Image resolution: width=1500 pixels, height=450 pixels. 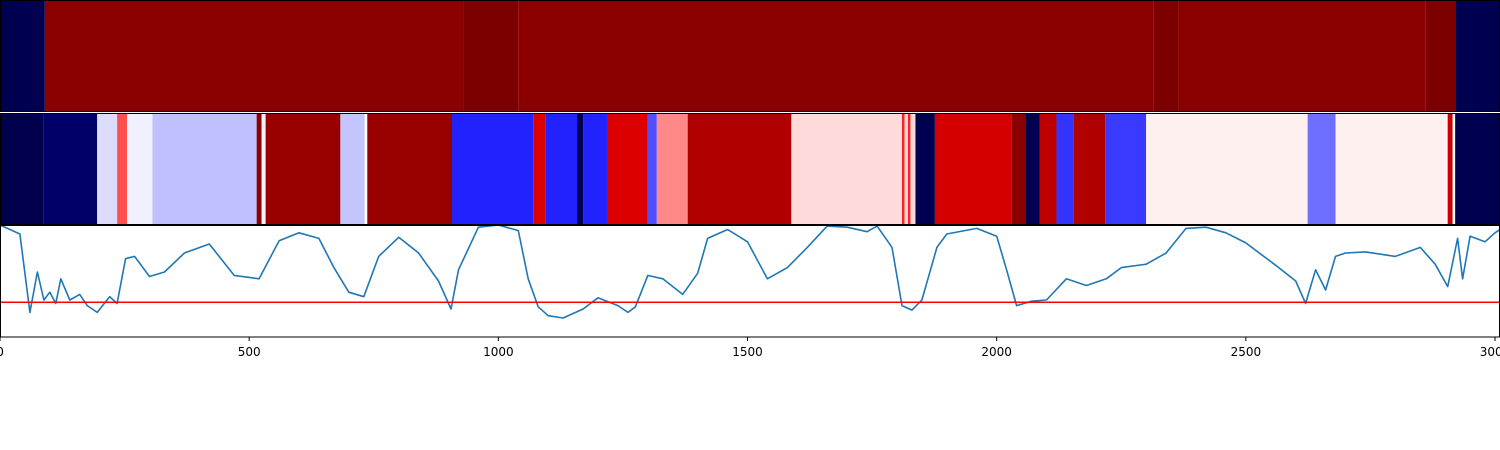 I want to click on x-tick-label-1000: 1000, so click(x=498, y=352).